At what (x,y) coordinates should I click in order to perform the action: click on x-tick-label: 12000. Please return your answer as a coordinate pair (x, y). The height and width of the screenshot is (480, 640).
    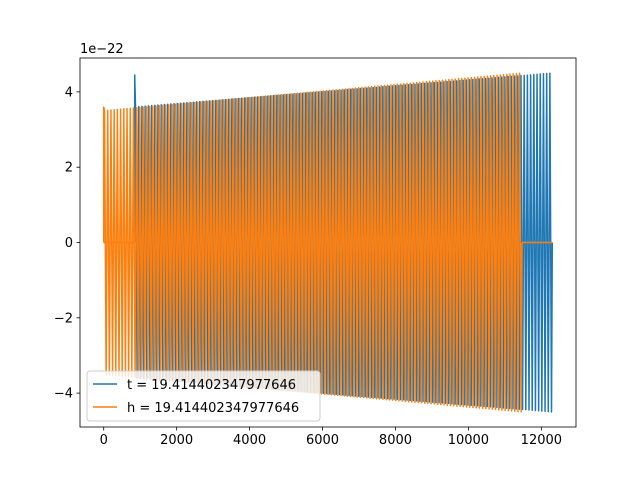
    Looking at the image, I should click on (541, 440).